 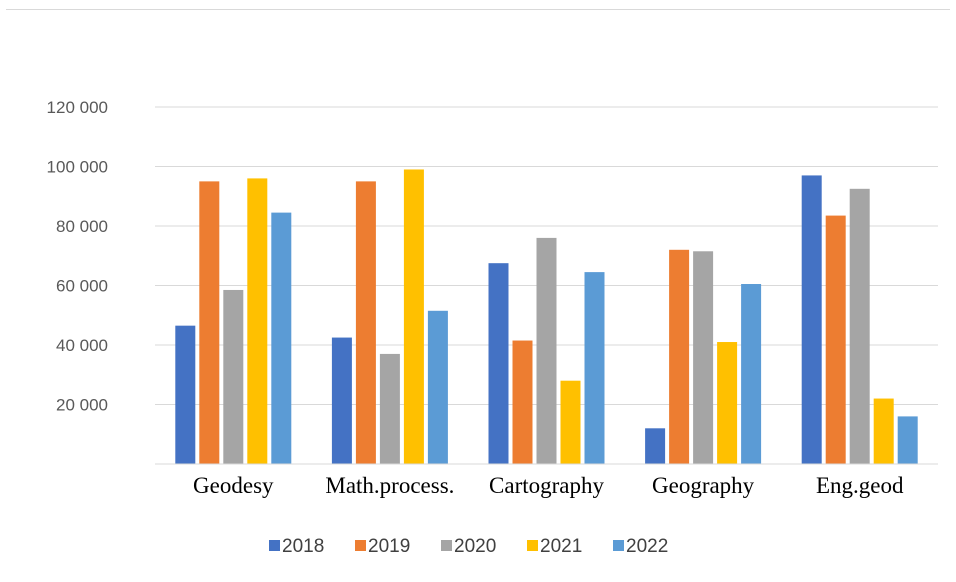 What do you see at coordinates (389, 485) in the screenshot?
I see `x-tick-label: Math.process.` at bounding box center [389, 485].